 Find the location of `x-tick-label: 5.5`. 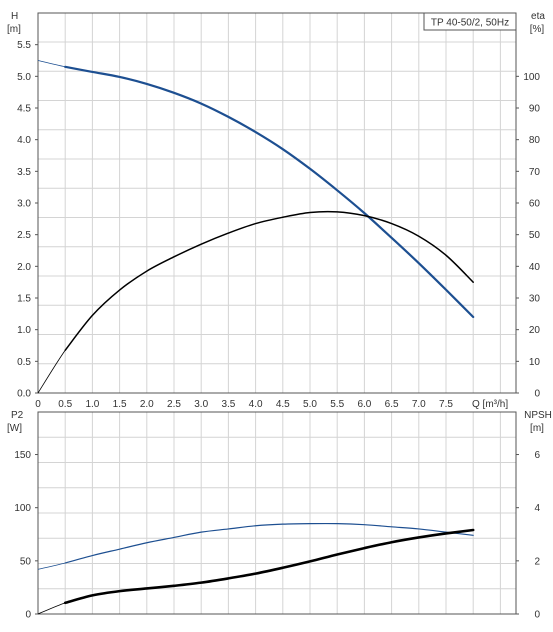

x-tick-label: 5.5 is located at coordinates (337, 404).